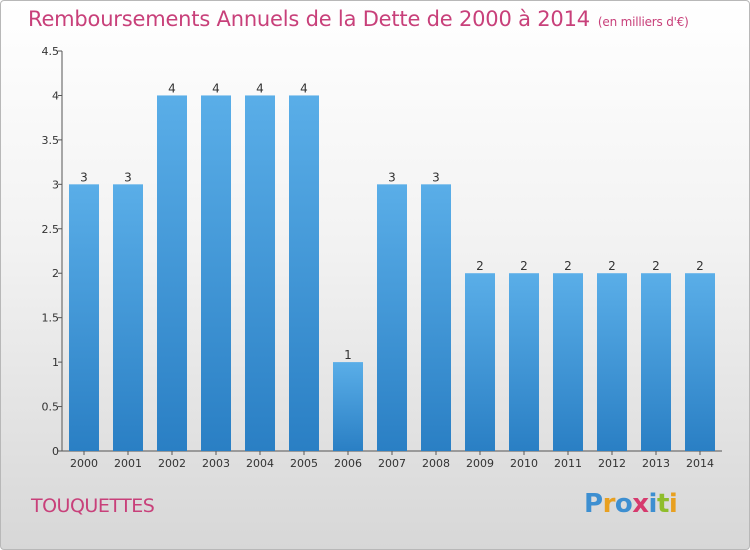  What do you see at coordinates (304, 463) in the screenshot?
I see `x-tick-label-2005: 2005` at bounding box center [304, 463].